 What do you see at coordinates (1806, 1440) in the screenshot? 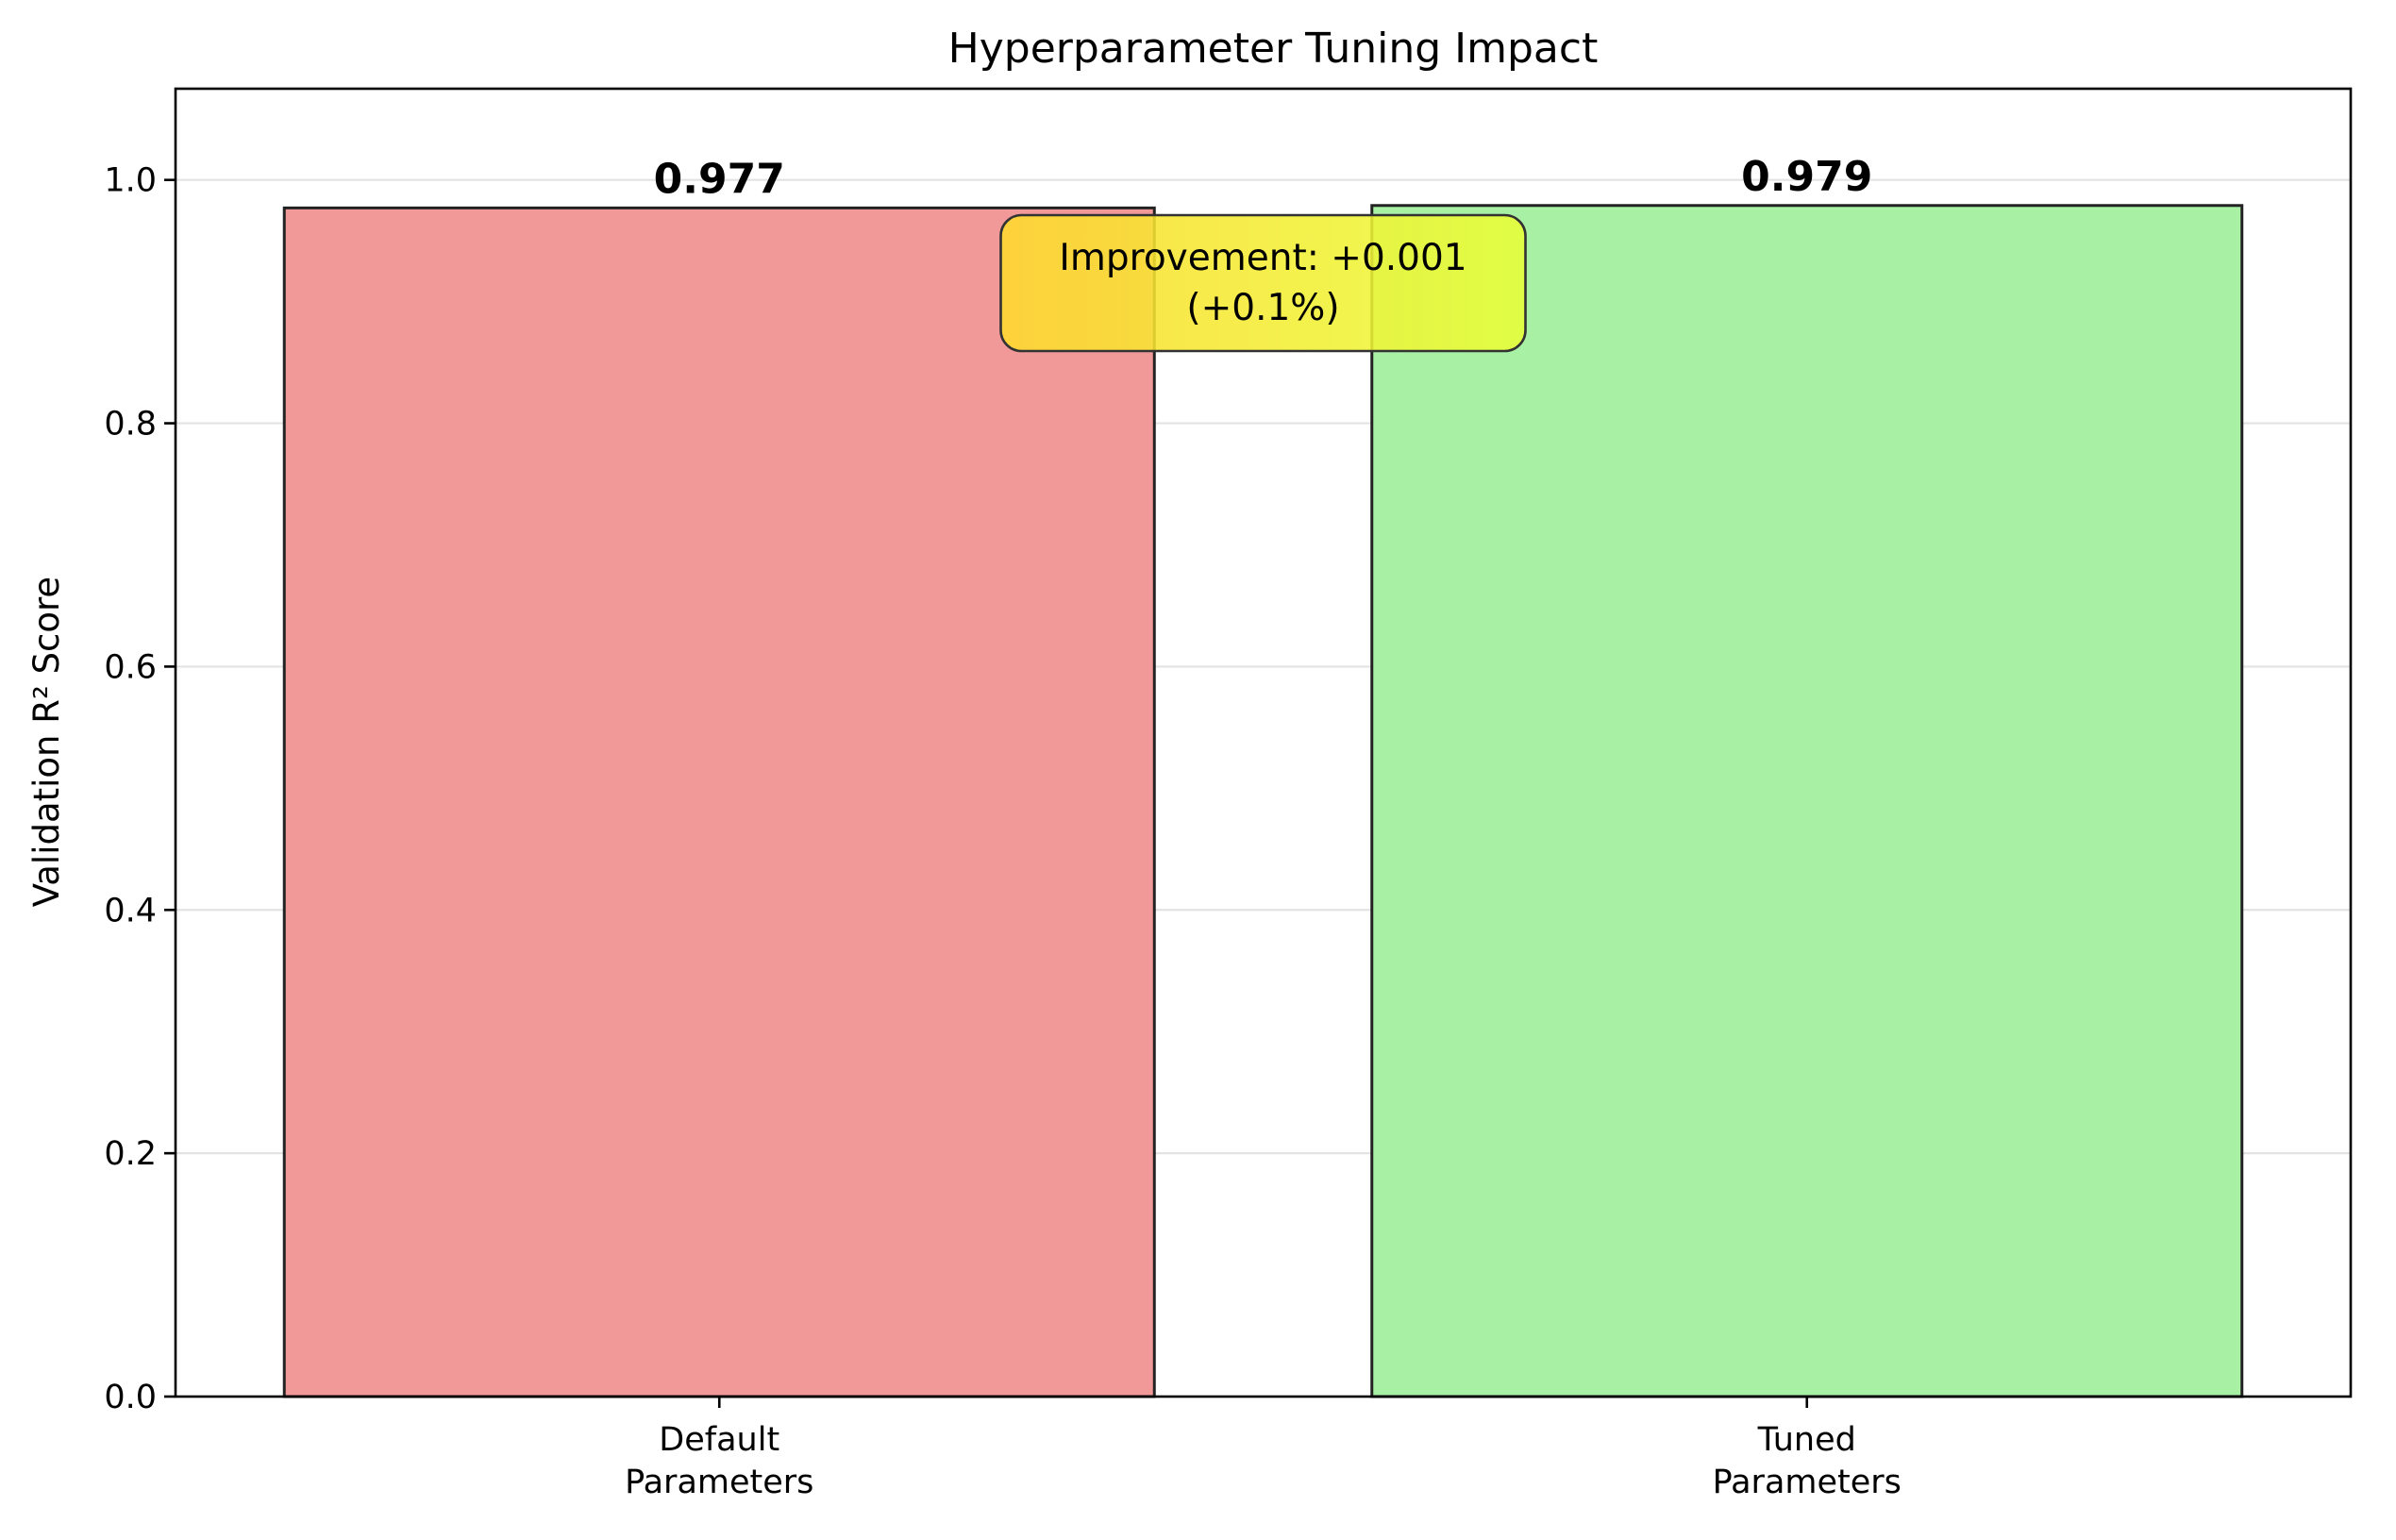
I see `x-tick-label: Tuned` at bounding box center [1806, 1440].